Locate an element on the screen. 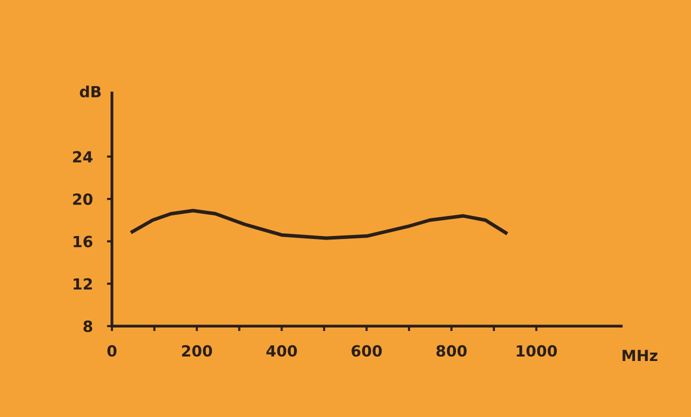 Image resolution: width=691 pixels, height=417 pixels. y-tick-label: 24 is located at coordinates (82, 156).